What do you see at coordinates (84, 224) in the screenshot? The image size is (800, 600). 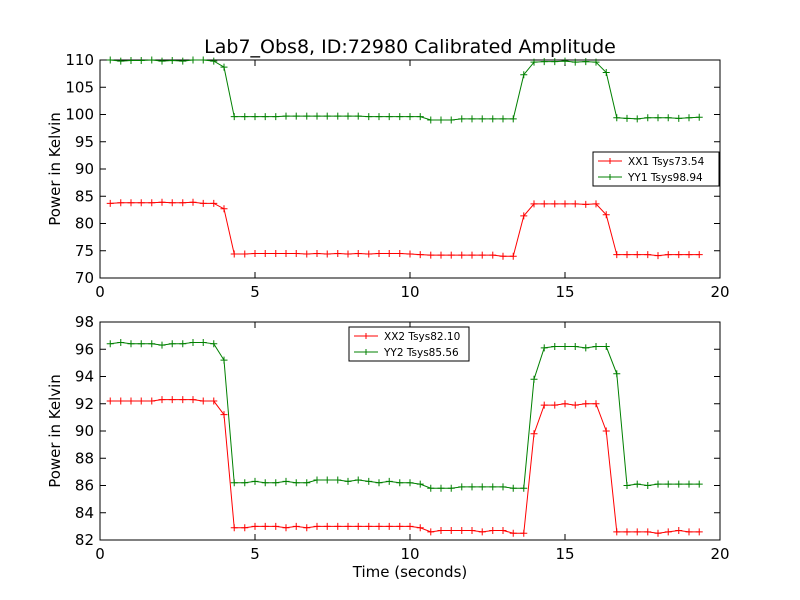 I see `y-tick-label: 80` at bounding box center [84, 224].